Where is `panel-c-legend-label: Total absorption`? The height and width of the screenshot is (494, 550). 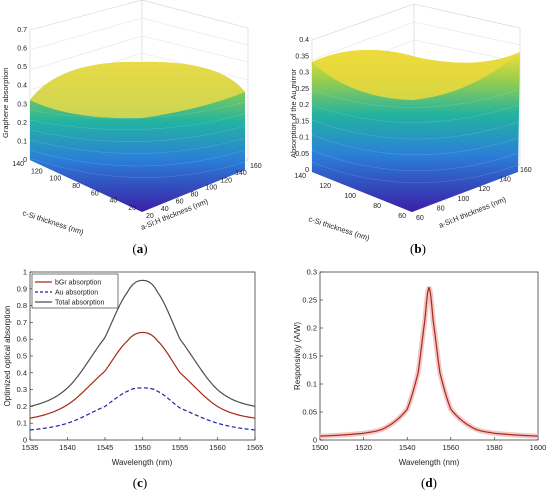
panel-c-legend-label: Total absorption is located at coordinates (80, 303).